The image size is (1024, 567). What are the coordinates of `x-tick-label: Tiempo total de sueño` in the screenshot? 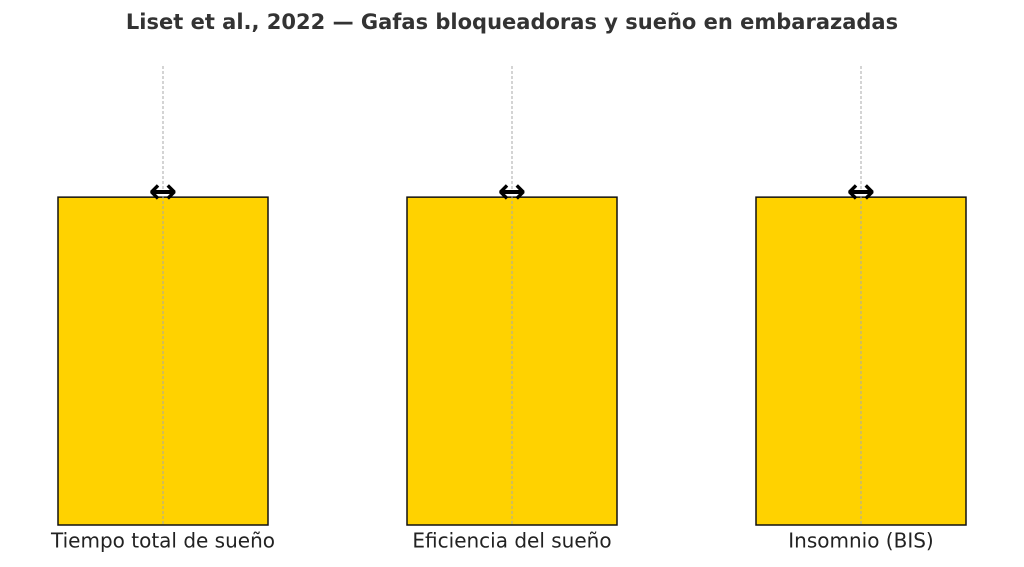 It's located at (162, 541).